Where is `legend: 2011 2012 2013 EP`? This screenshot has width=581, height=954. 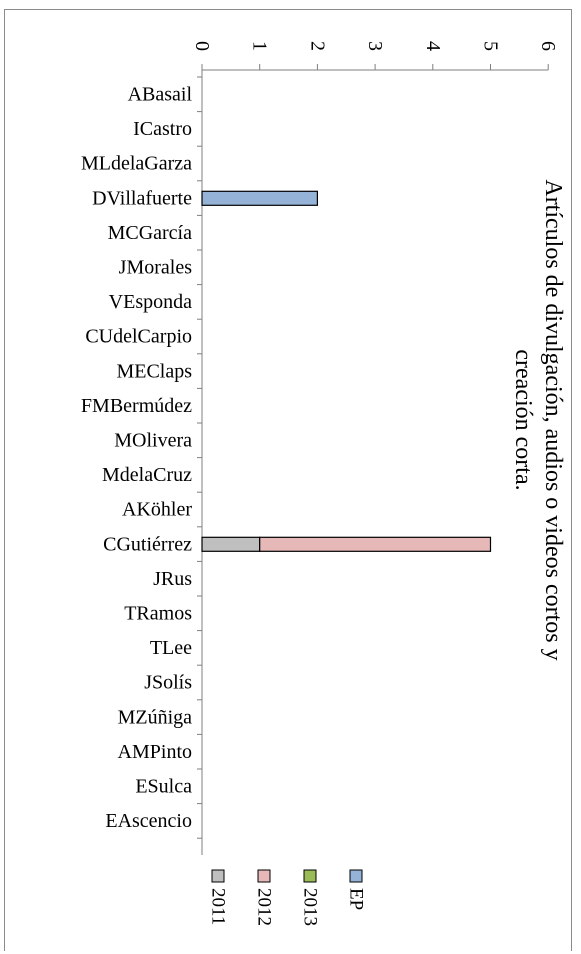
legend: 2011 2012 2013 EP is located at coordinates (287, 897).